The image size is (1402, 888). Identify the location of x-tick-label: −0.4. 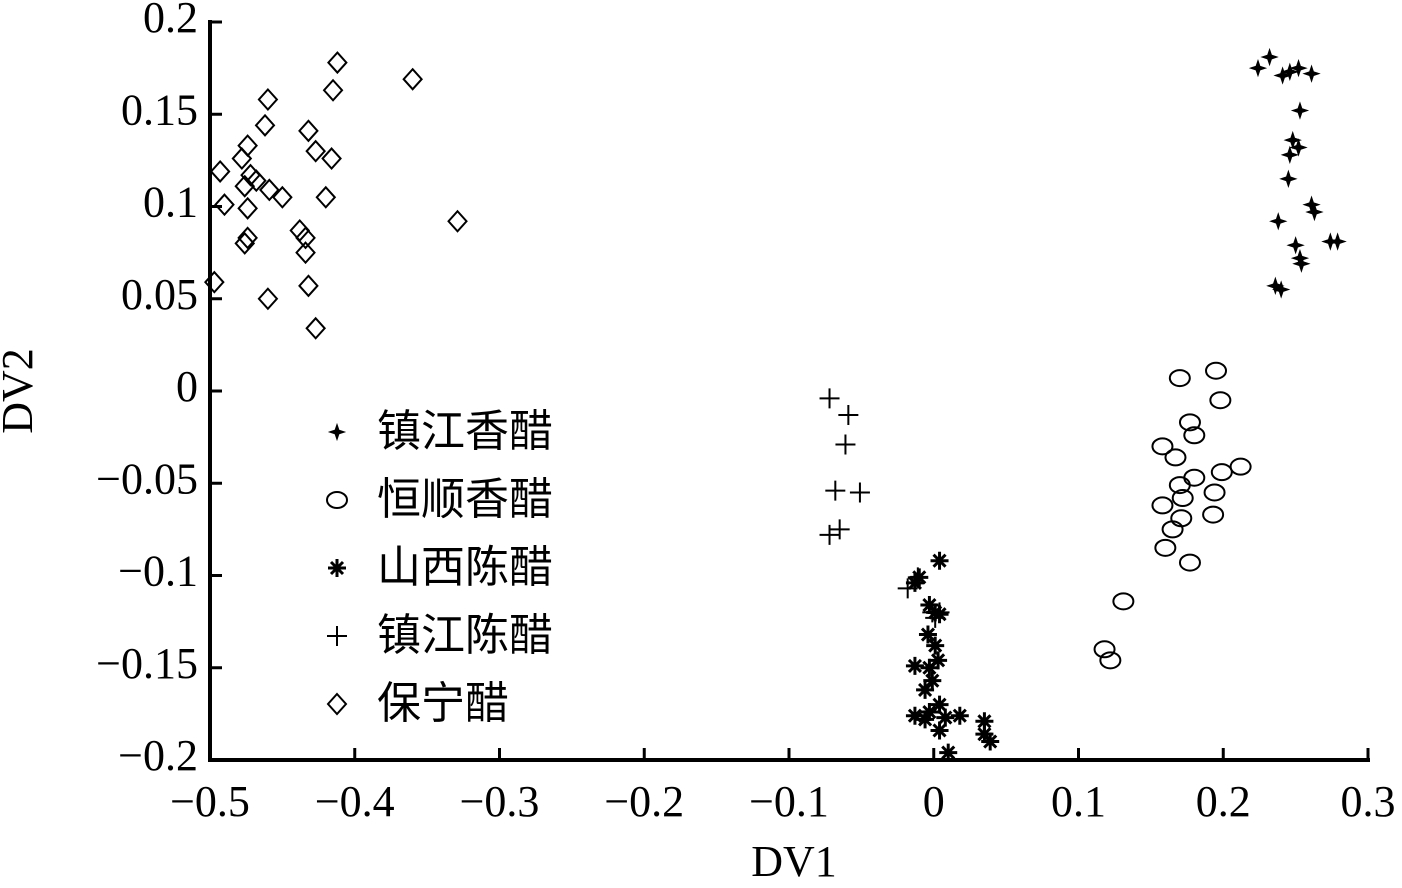
(355, 801).